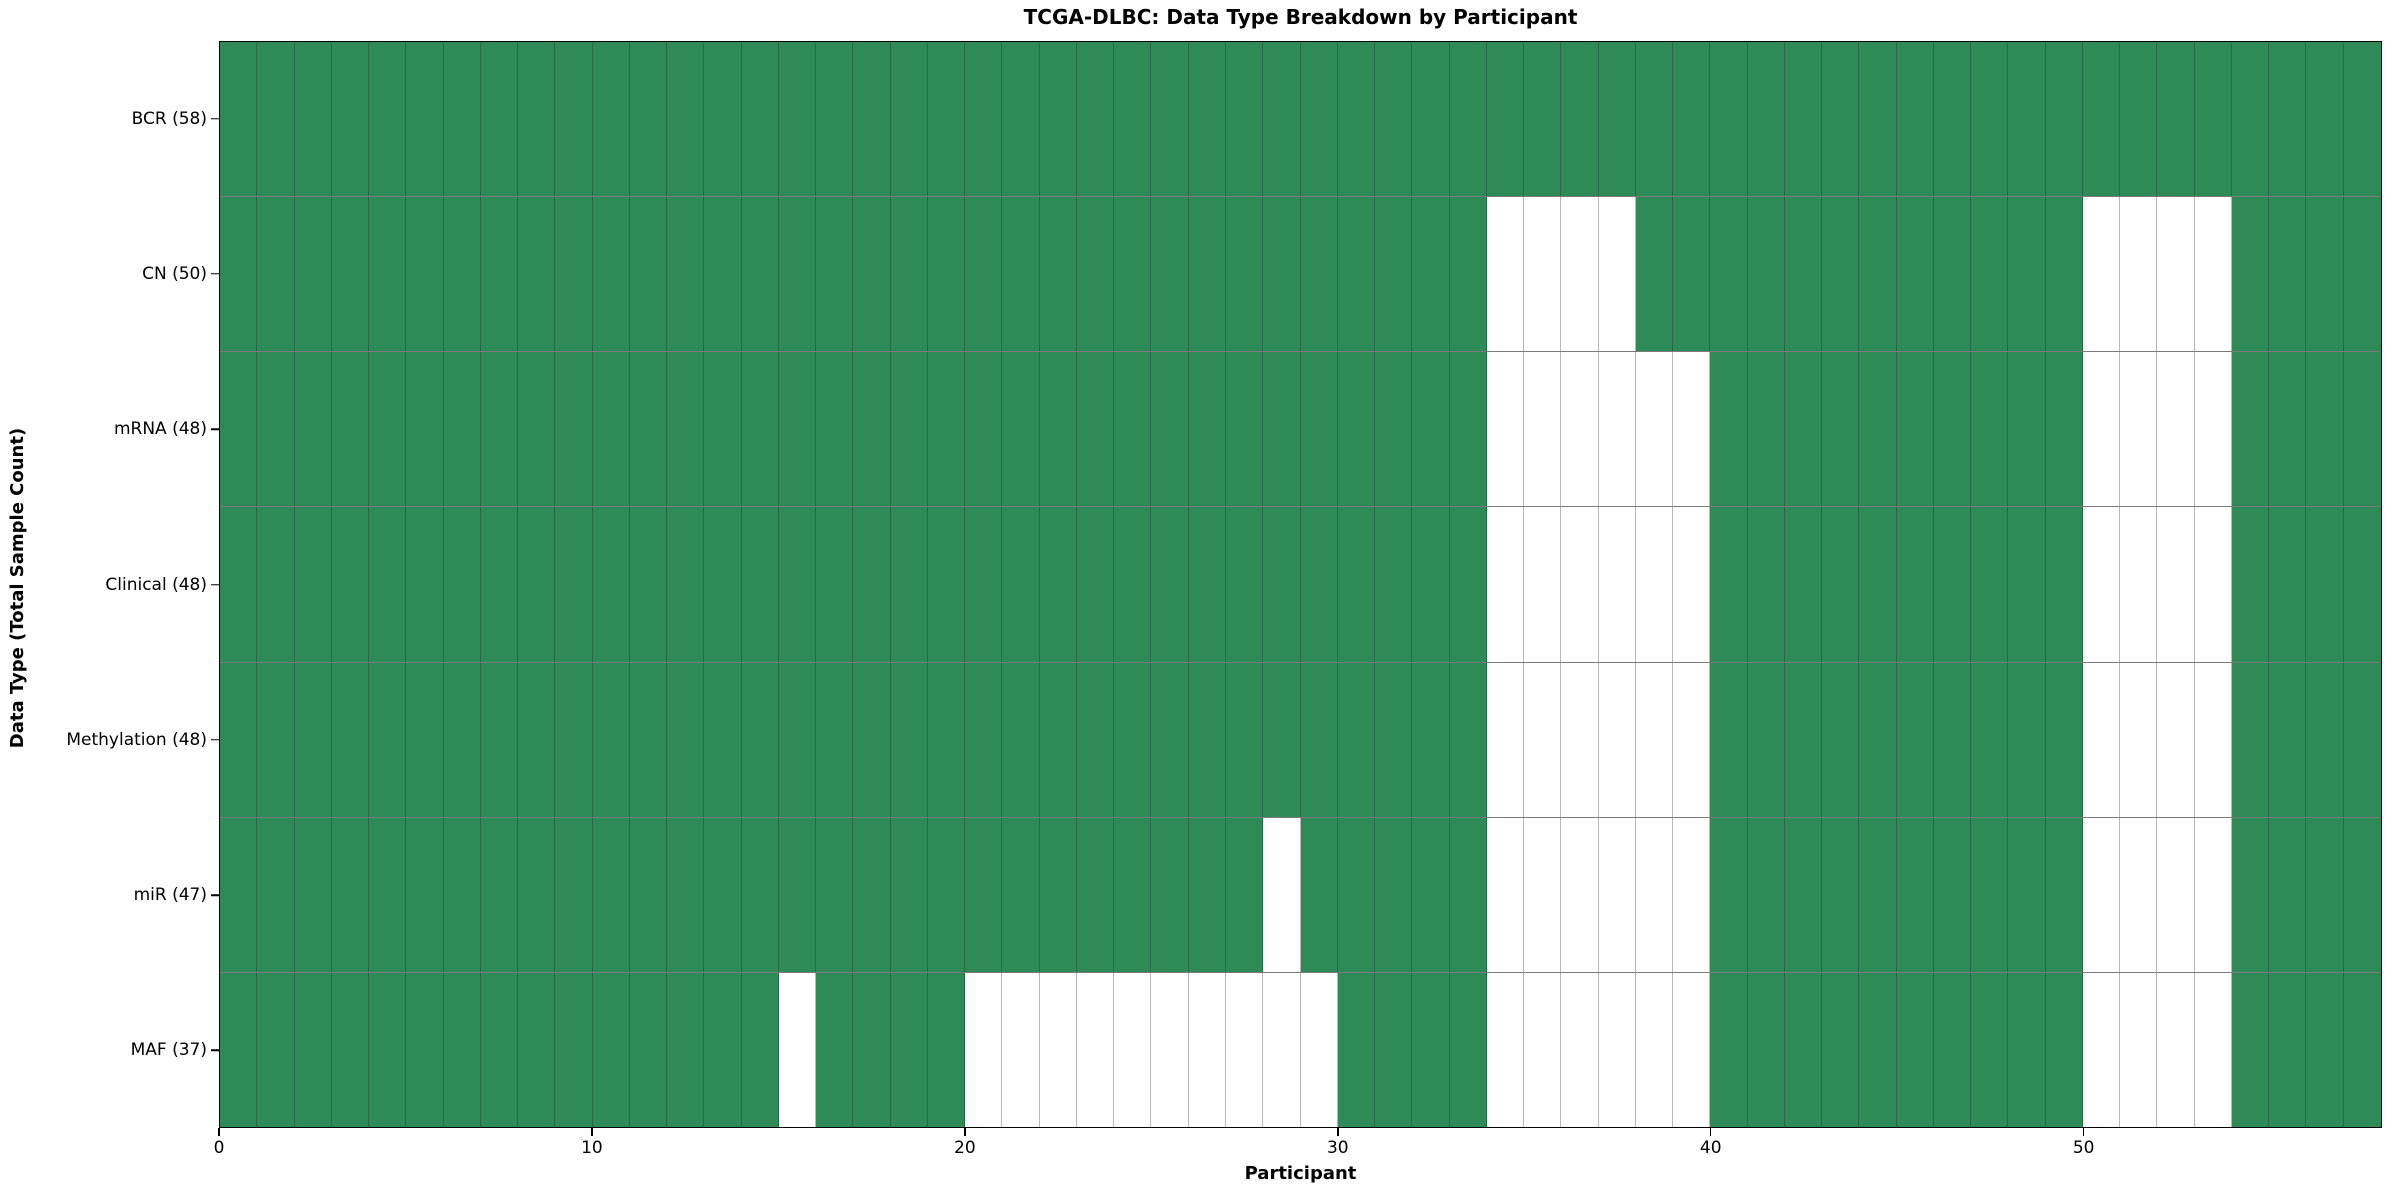 This screenshot has width=2400, height=1200. I want to click on heatmap-row-Clinical, so click(1300, 585).